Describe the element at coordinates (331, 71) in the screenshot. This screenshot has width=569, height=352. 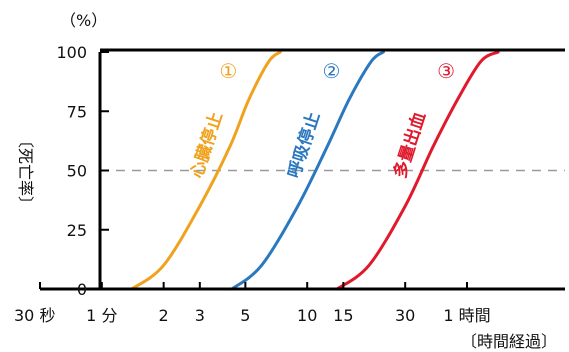
I see `series-marker-2: ②` at that location.